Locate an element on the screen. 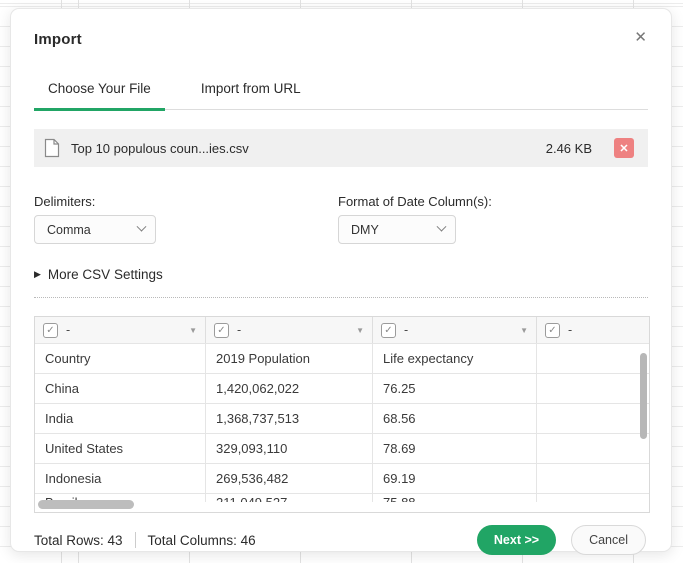  total-columns-text: Total Columns: 46 is located at coordinates (201, 540).